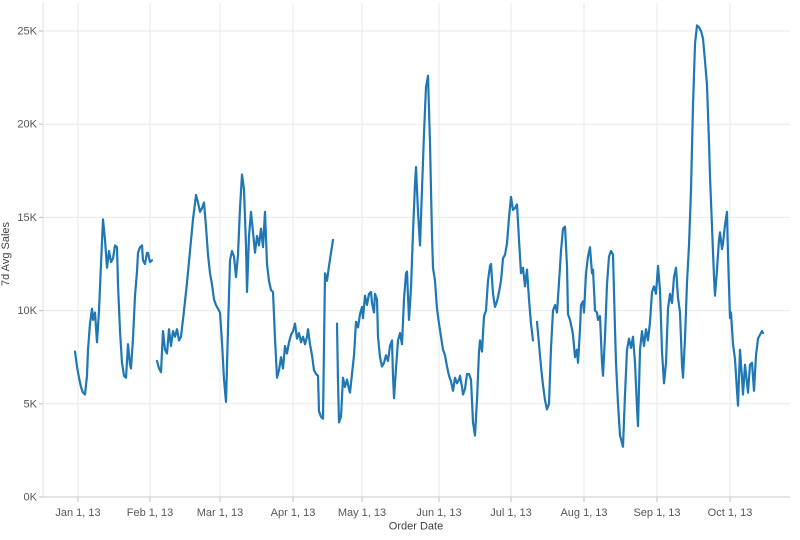  I want to click on x-tick-label: Jan 1, 13, so click(77, 513).